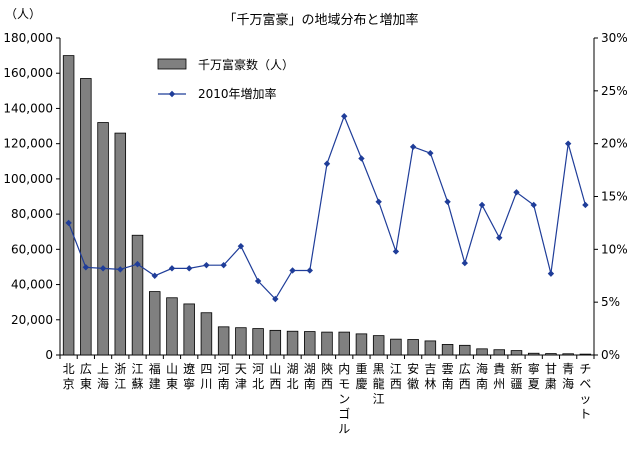  What do you see at coordinates (32, 285) in the screenshot?
I see `left-tick-label: 40,000` at bounding box center [32, 285].